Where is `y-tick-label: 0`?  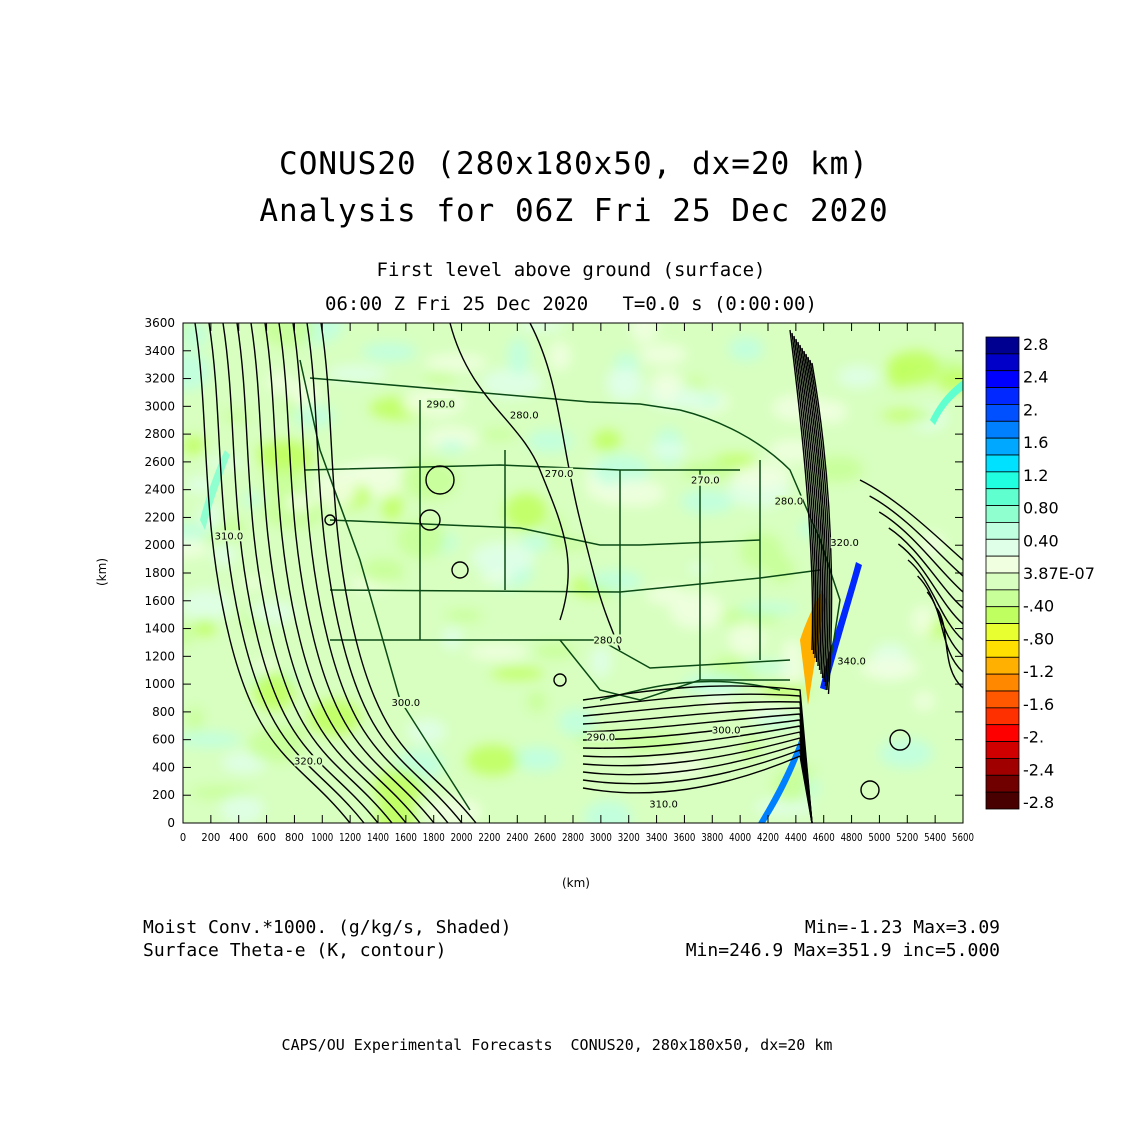 y-tick-label: 0 is located at coordinates (171, 823).